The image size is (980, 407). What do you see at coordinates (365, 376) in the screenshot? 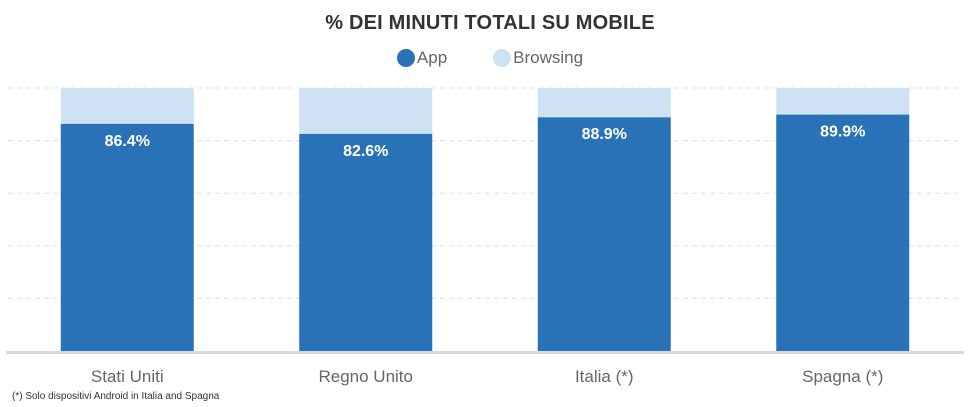
I see `x-tick-label-2: Regno Unito` at bounding box center [365, 376].